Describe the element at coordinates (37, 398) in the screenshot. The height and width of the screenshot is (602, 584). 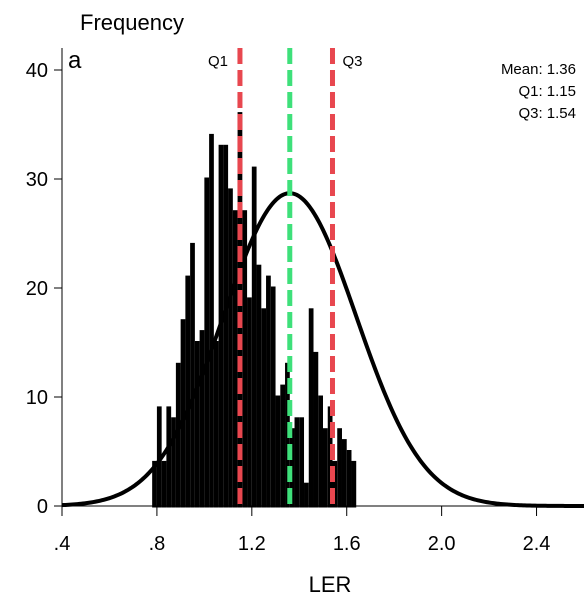
I see `y-tick-label: 10` at that location.